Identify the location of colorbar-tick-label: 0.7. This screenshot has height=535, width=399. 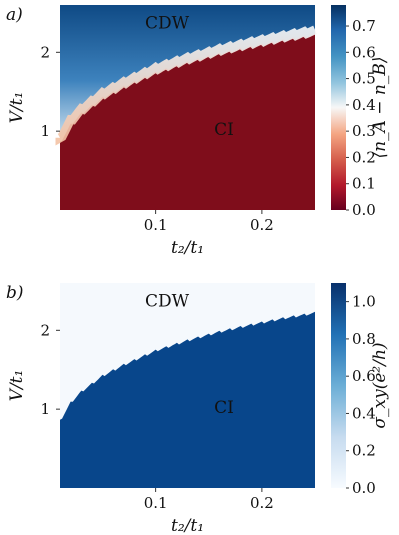
(364, 26).